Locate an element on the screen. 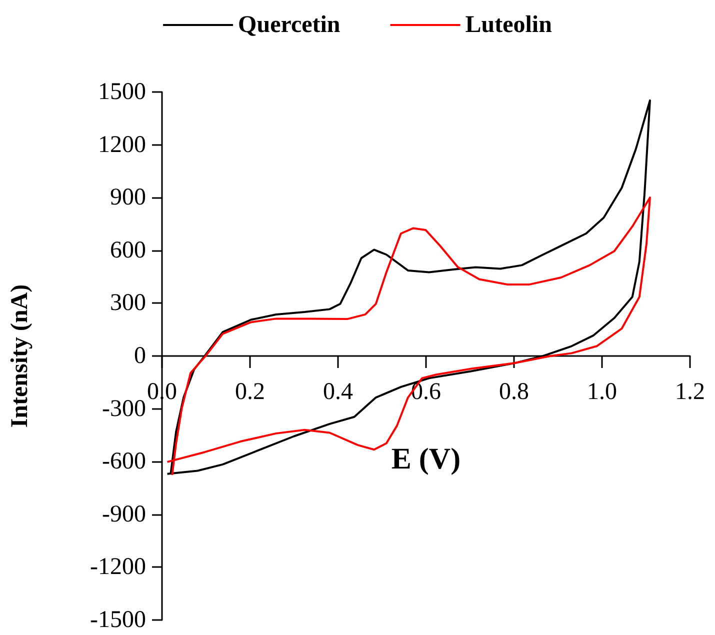  x-tick-label: 1.2 is located at coordinates (690, 392).